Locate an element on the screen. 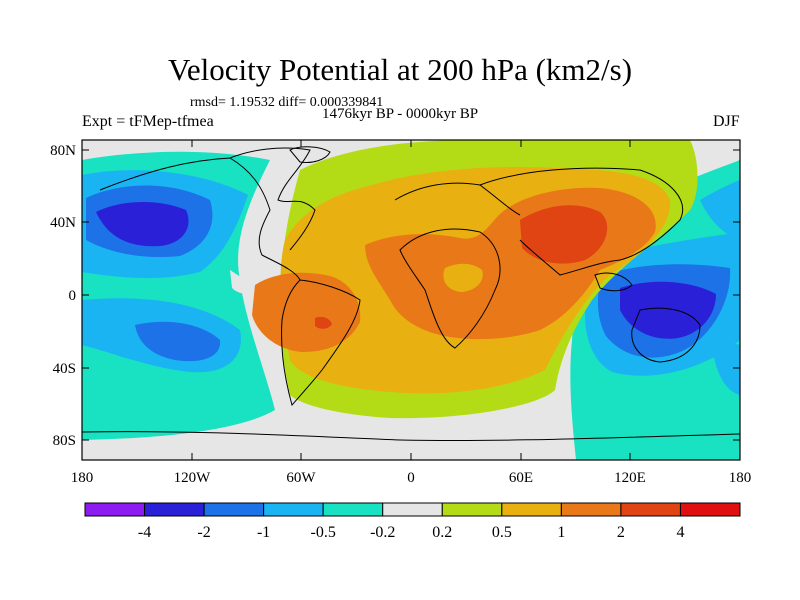 Image resolution: width=800 pixels, height=600 pixels. lat-label-40n: 40N is located at coordinates (63, 223).